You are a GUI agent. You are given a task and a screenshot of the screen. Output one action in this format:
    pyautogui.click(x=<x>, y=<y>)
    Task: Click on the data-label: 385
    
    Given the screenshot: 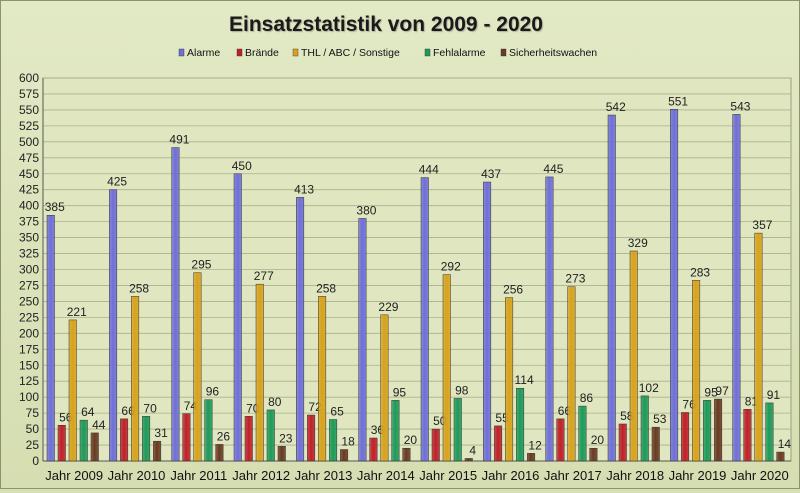 What is the action you would take?
    pyautogui.click(x=55, y=207)
    